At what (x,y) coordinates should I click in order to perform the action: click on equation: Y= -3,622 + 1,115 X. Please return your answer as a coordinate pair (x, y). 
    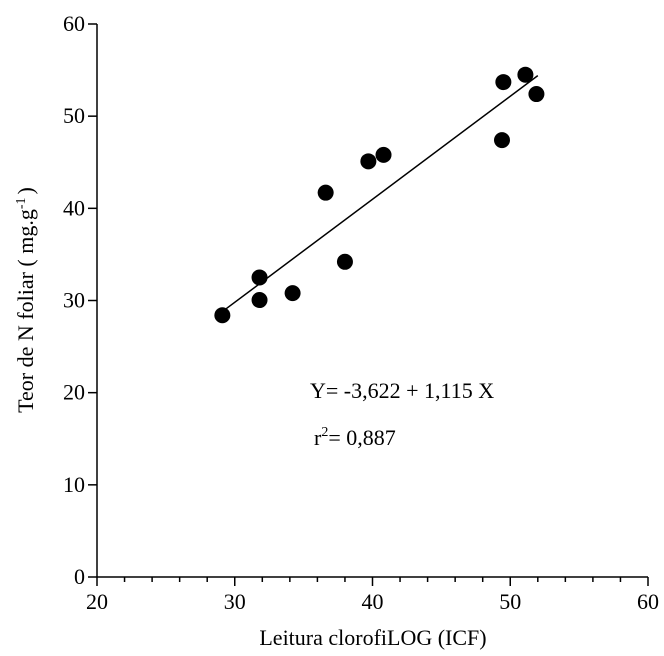
    Looking at the image, I should click on (402, 390).